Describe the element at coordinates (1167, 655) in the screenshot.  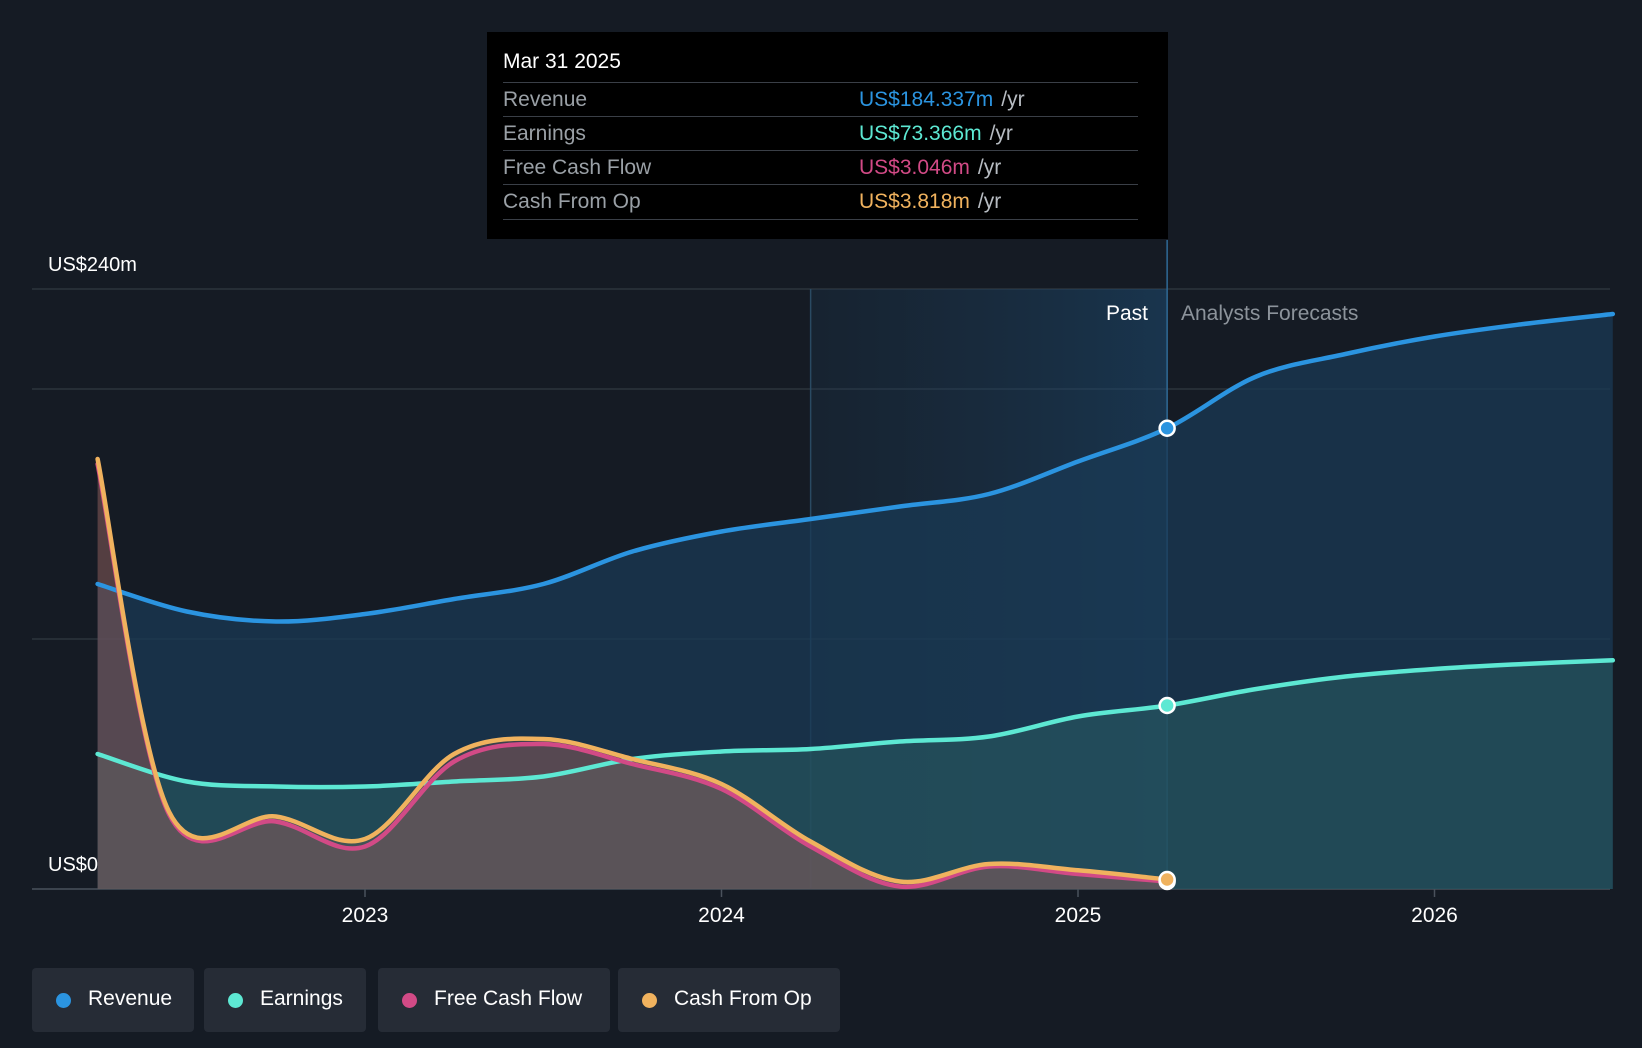
I see `series-markers` at that location.